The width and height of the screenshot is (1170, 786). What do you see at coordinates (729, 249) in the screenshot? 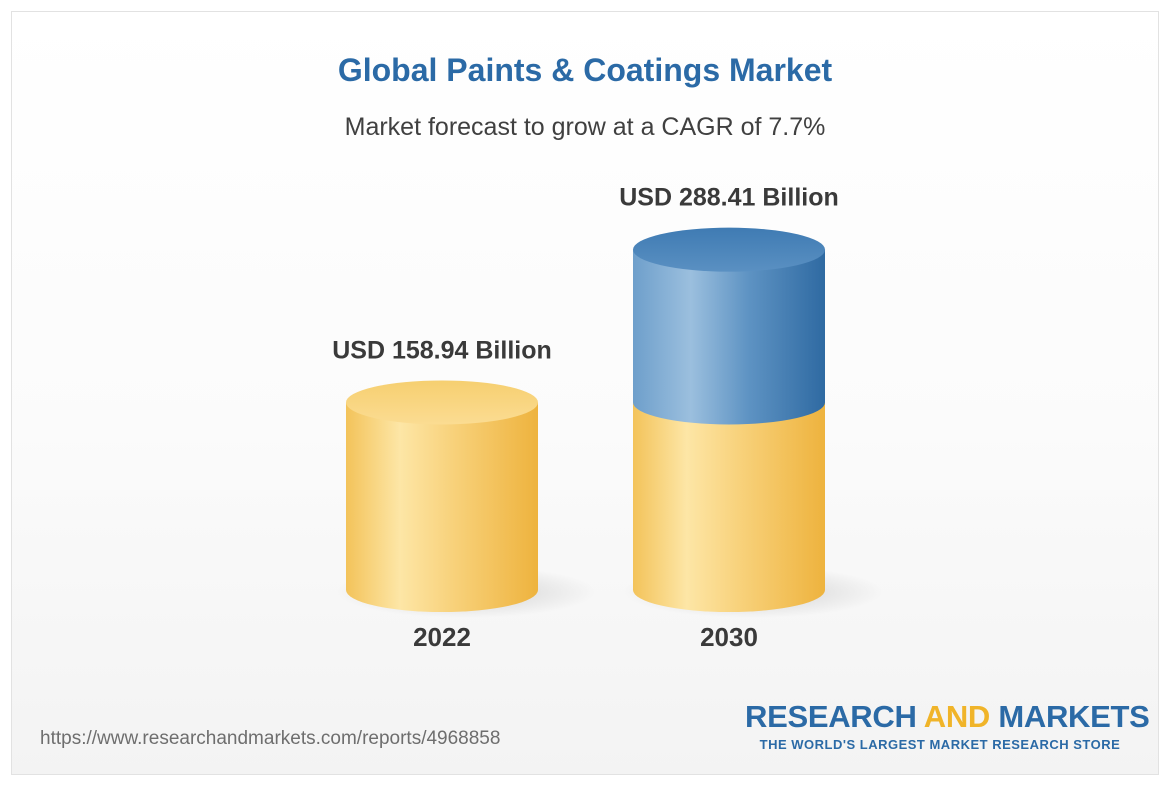
I see `bar-2030-top` at bounding box center [729, 249].